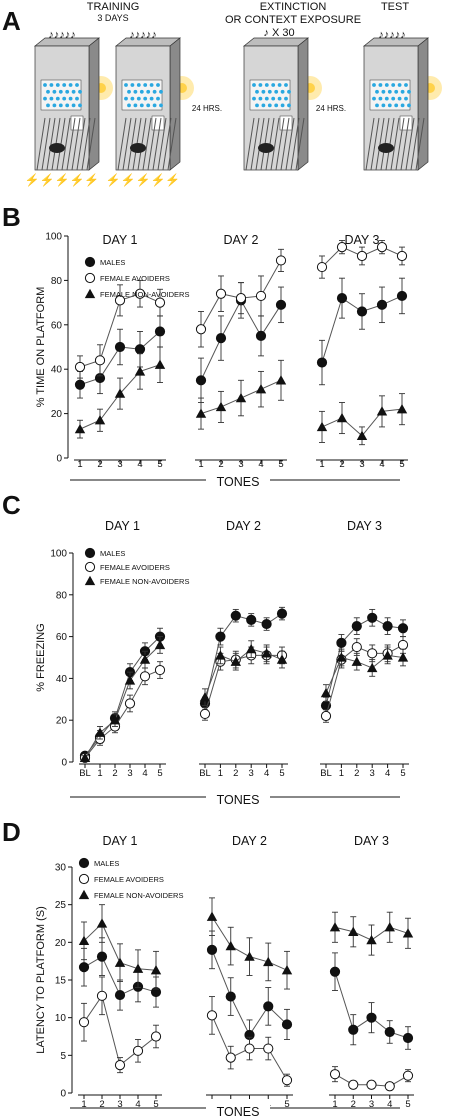  Describe the element at coordinates (63, 1094) in the screenshot. I see `y-tick-label: 0` at that location.